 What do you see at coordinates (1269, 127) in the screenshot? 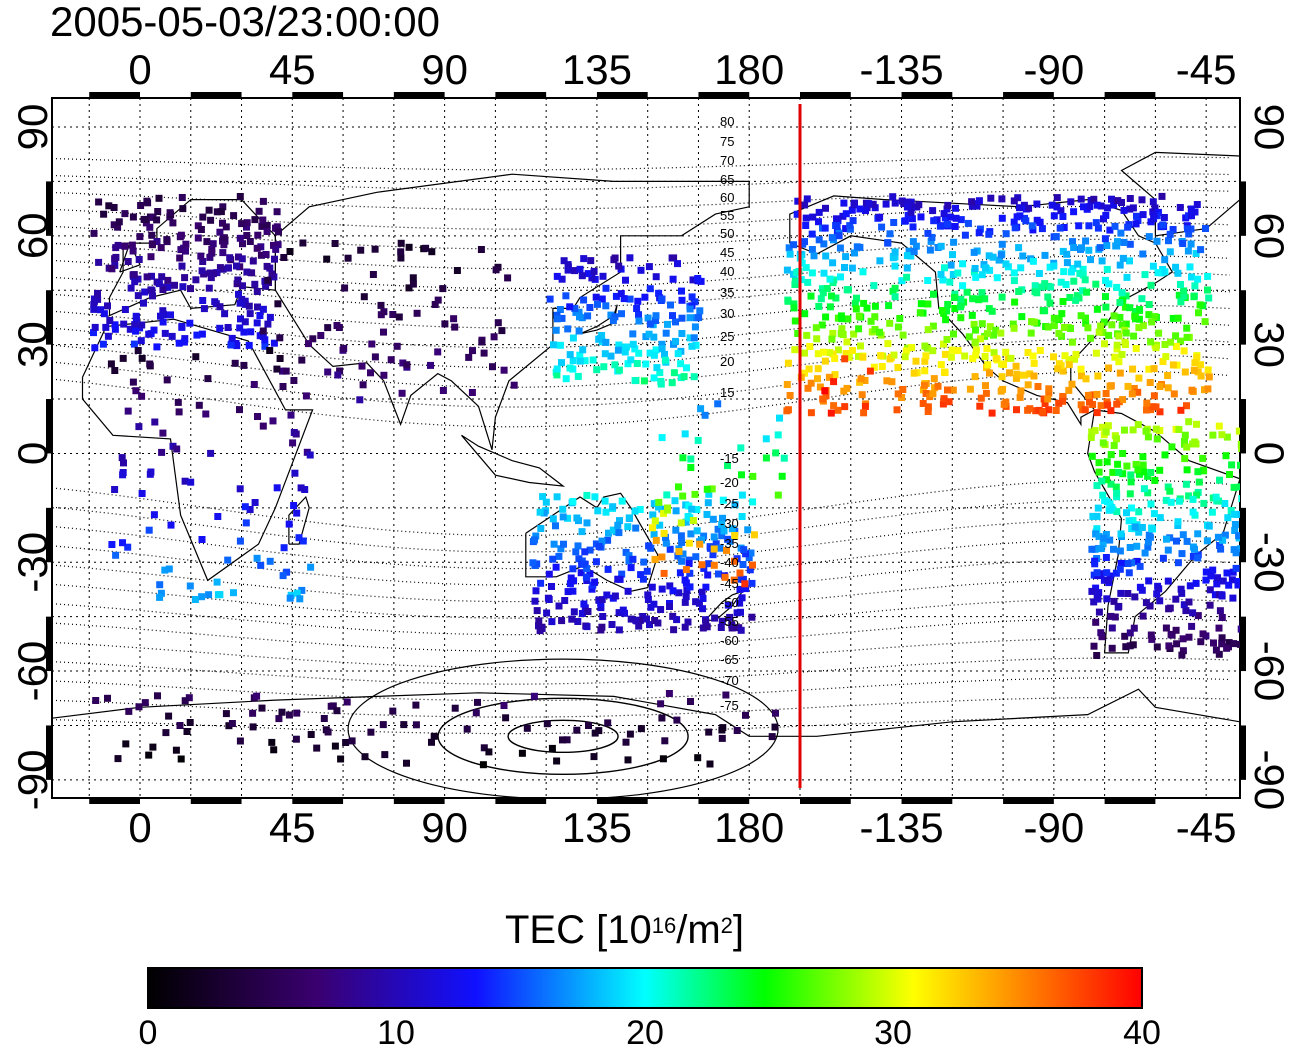
I see `lat-label-right: 90` at bounding box center [1269, 127].